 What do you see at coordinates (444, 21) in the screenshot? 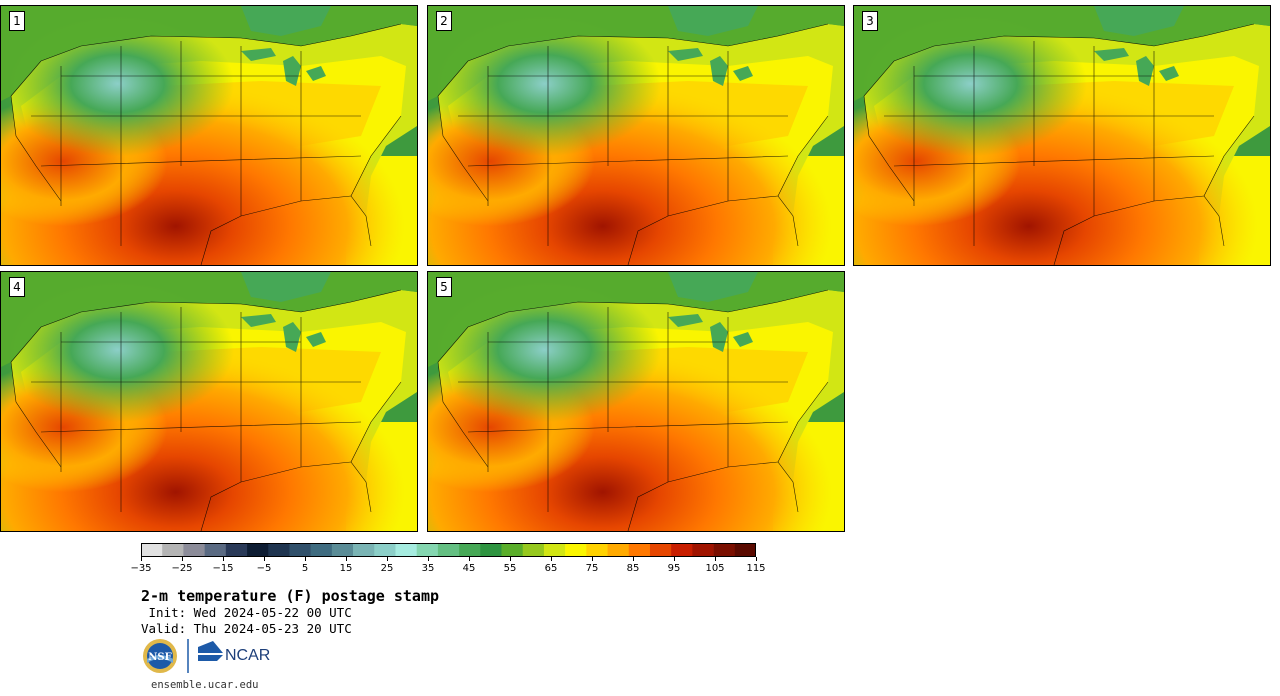
I see `panel-label: 2` at bounding box center [444, 21].